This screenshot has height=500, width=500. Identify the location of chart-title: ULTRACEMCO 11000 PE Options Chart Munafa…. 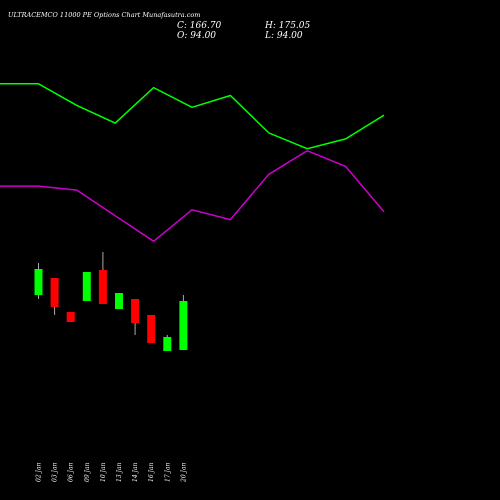
(104, 15).